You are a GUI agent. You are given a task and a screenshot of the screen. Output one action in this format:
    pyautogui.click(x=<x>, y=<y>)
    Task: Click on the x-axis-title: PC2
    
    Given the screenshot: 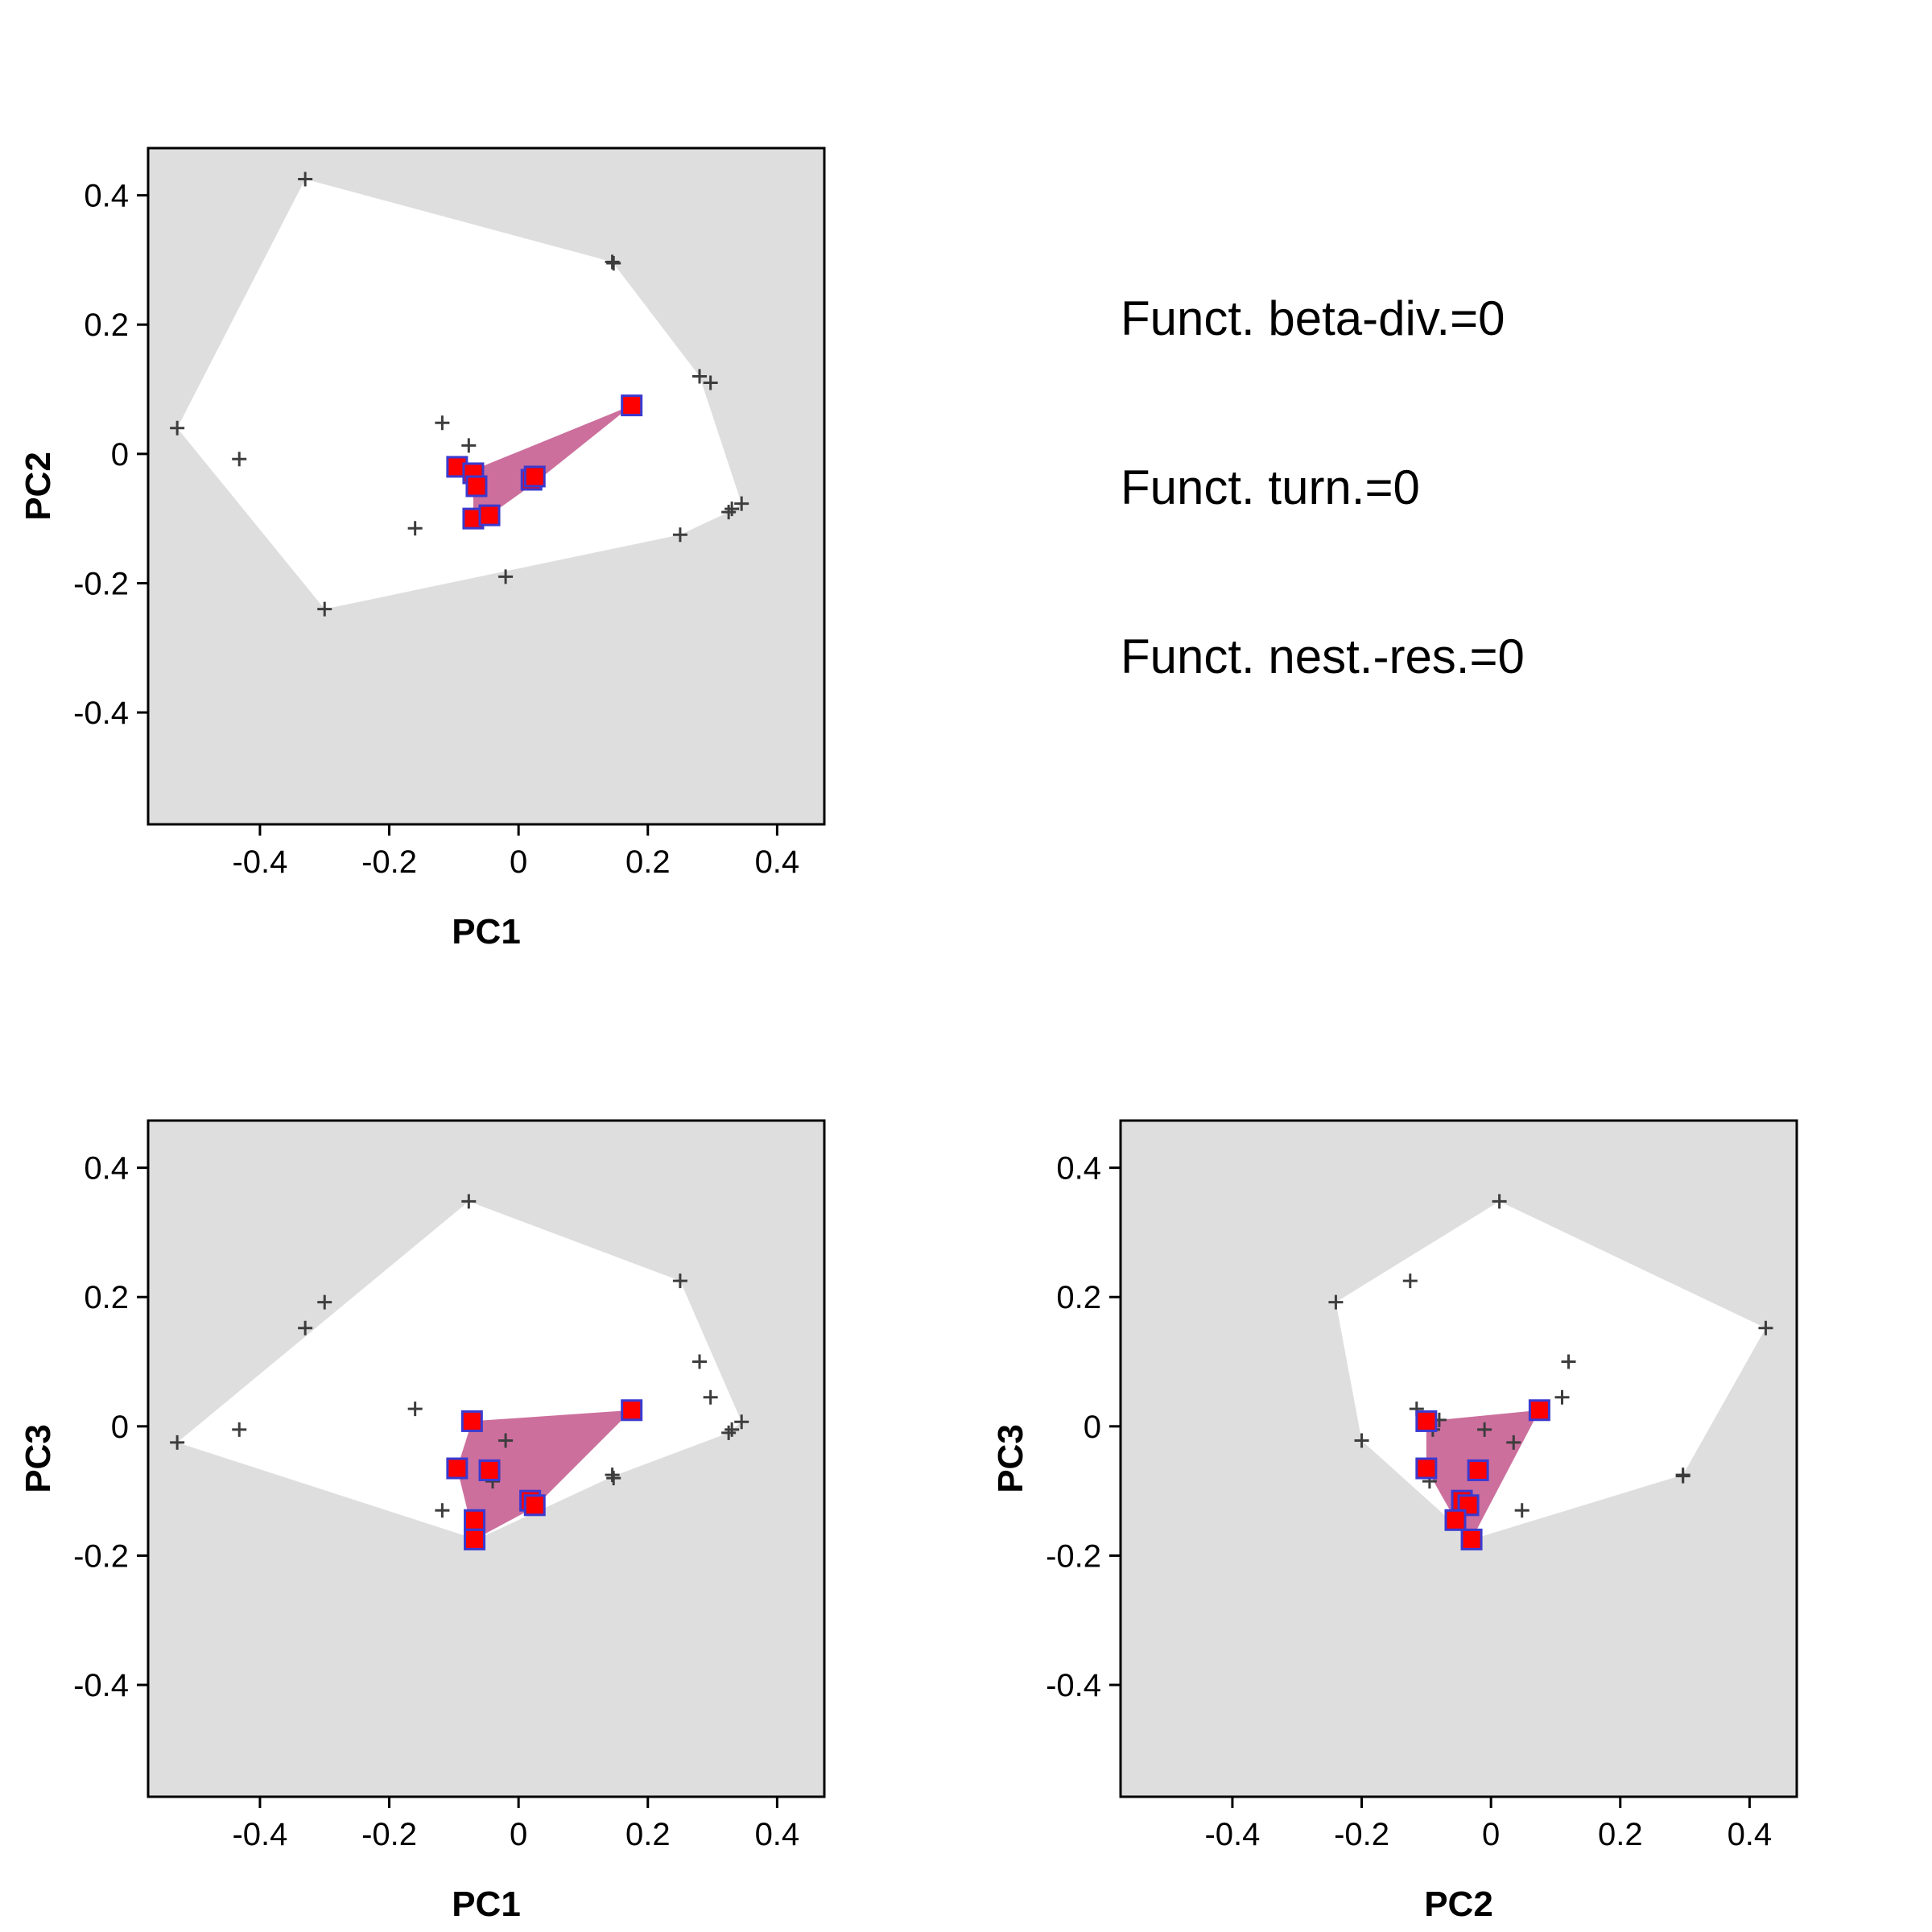 What is the action you would take?
    pyautogui.click(x=1458, y=1904)
    